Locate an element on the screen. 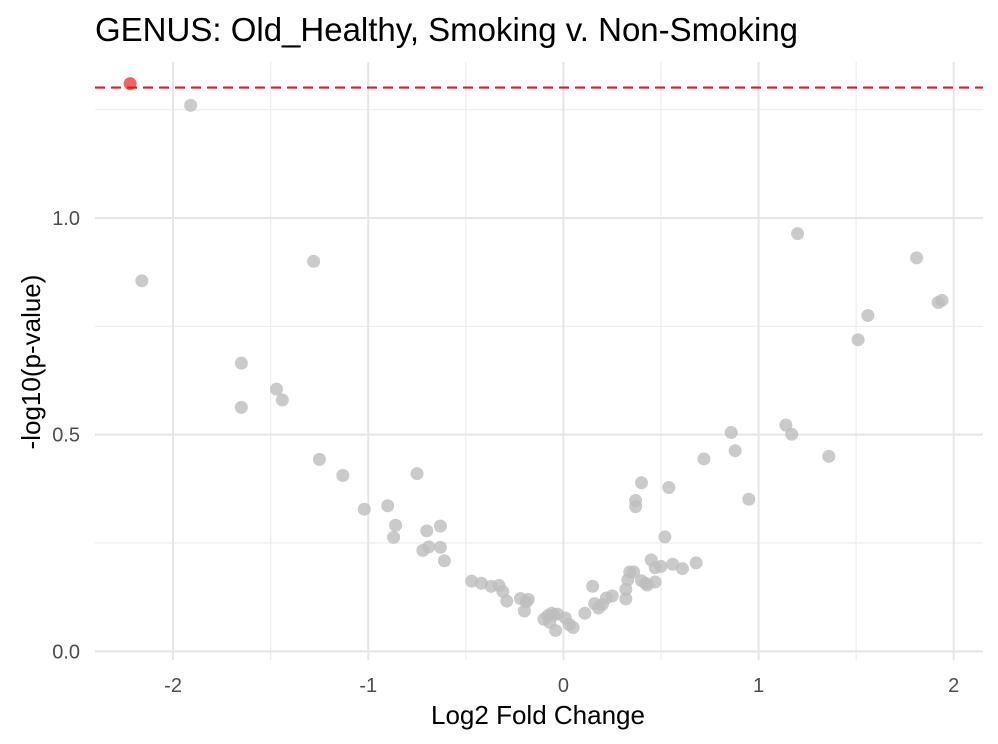 This screenshot has width=998, height=744. y-tick-label: 1.0 is located at coordinates (66, 219).